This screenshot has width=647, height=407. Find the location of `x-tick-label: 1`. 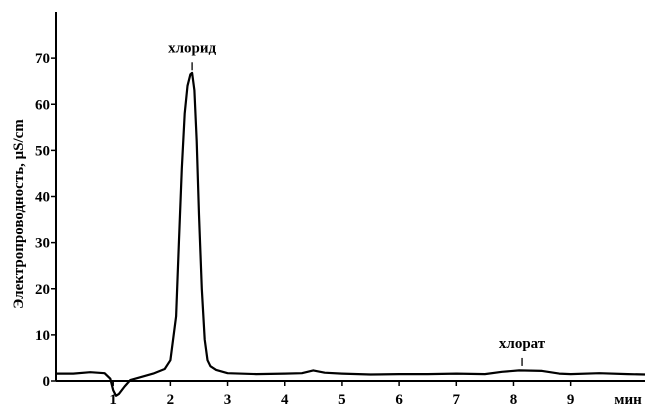

x-tick-label: 1 is located at coordinates (113, 399).